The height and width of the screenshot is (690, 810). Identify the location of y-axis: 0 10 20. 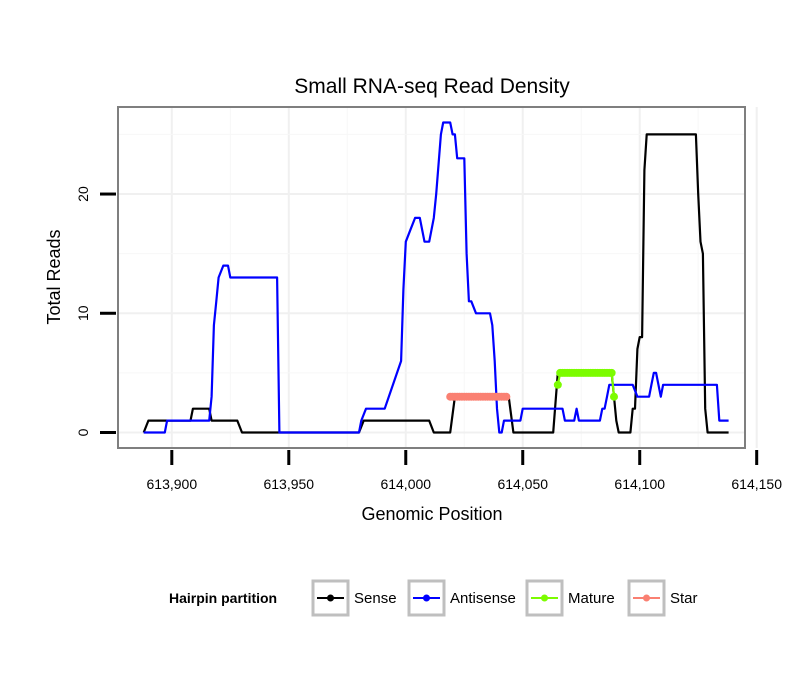
(95, 311).